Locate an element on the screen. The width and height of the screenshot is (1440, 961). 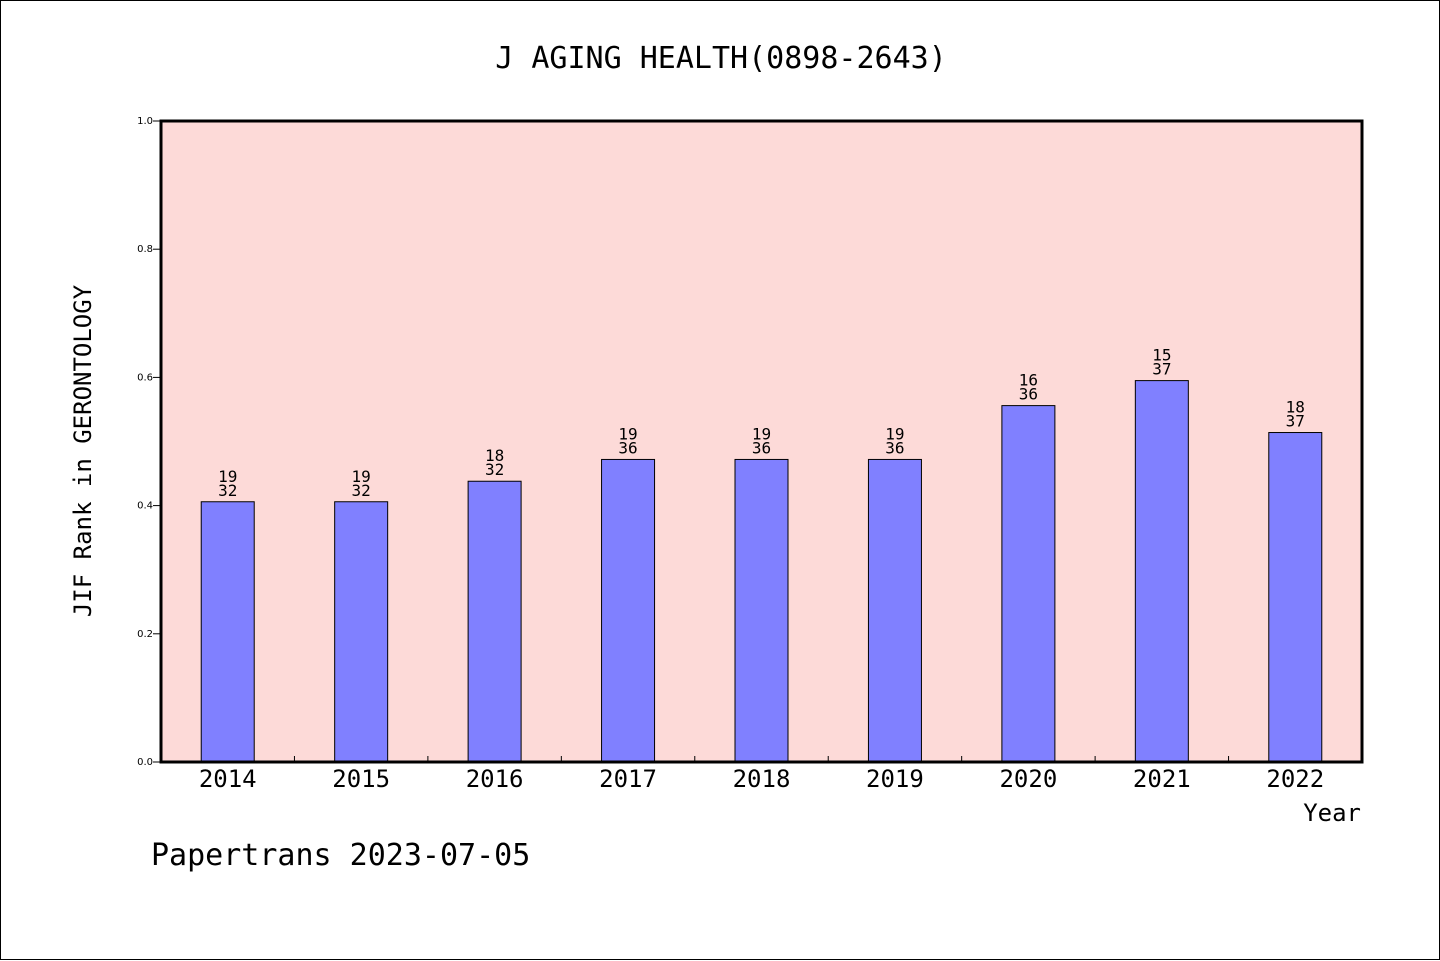
x-tick-label: 2019 is located at coordinates (895, 779).